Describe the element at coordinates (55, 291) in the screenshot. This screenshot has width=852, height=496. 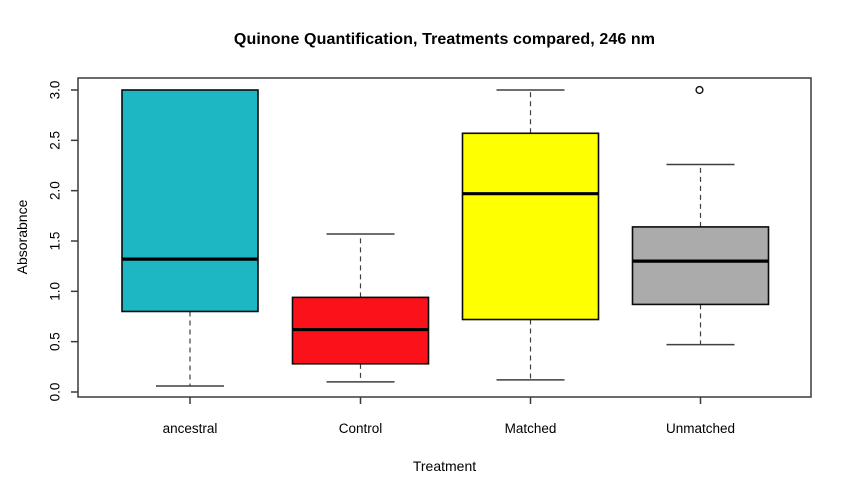
I see `y-tick-label: 1.0` at that location.